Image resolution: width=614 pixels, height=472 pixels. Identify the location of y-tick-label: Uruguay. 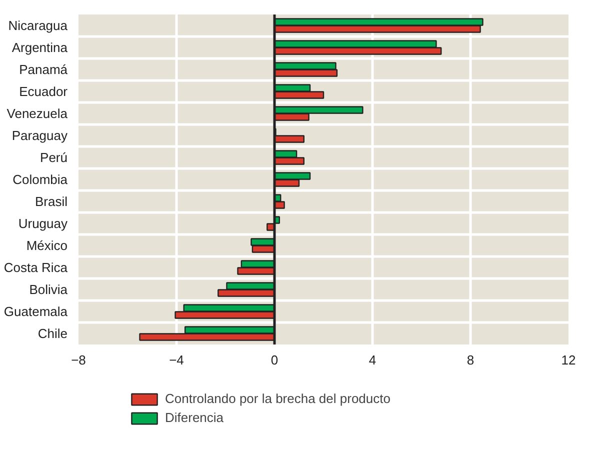
(43, 223).